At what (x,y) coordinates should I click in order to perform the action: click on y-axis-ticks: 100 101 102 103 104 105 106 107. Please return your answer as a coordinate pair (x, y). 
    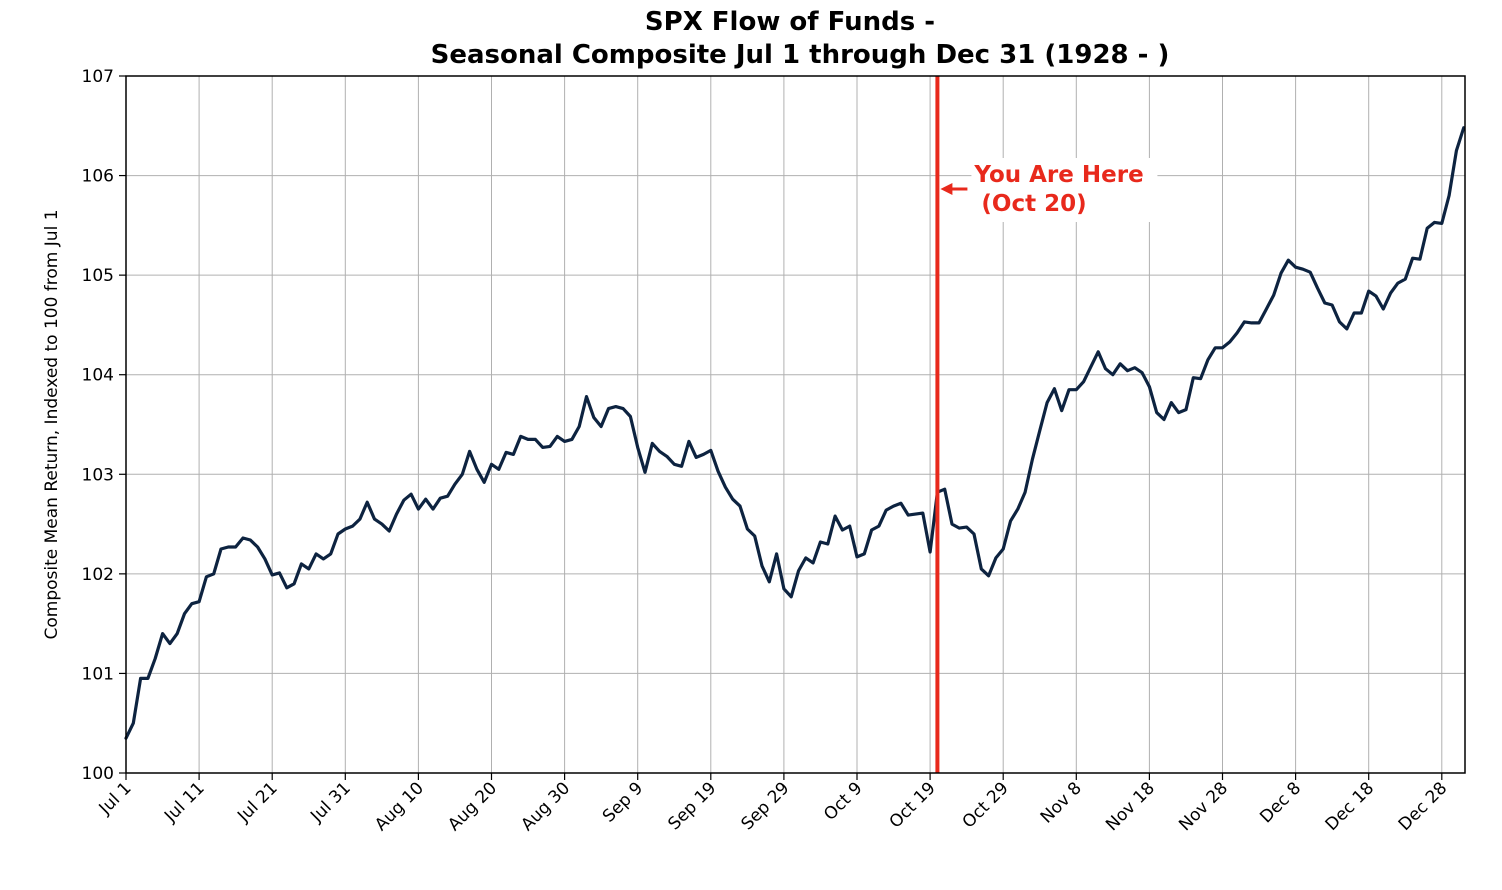
    Looking at the image, I should click on (104, 425).